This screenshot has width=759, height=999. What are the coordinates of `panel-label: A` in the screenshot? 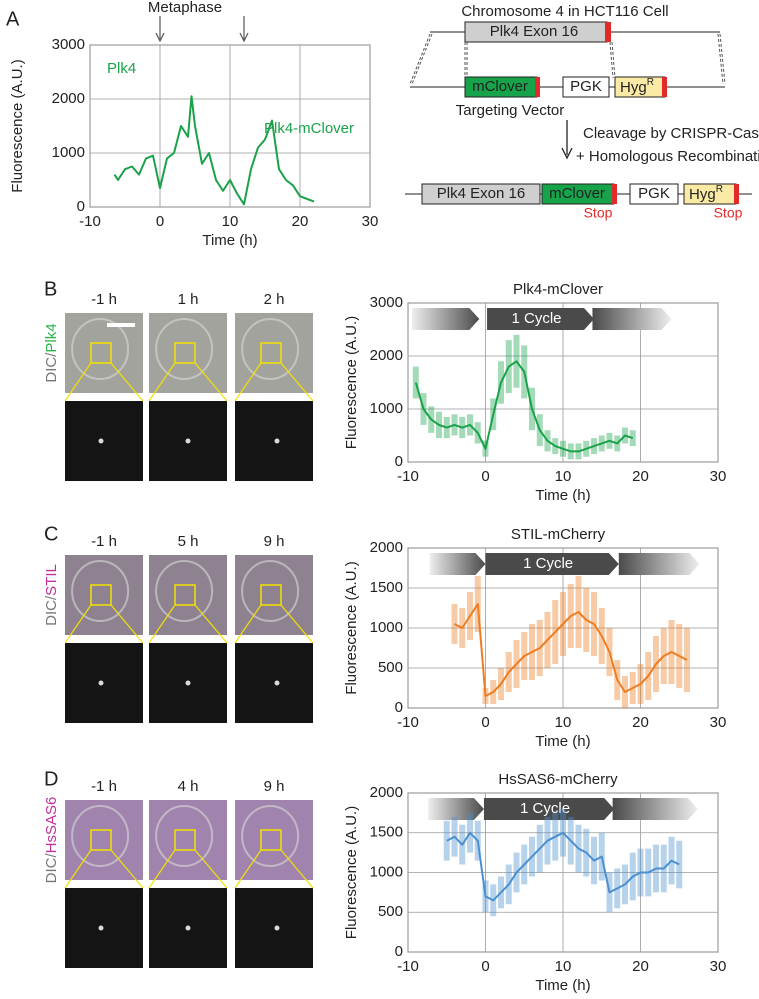 It's located at (13, 19).